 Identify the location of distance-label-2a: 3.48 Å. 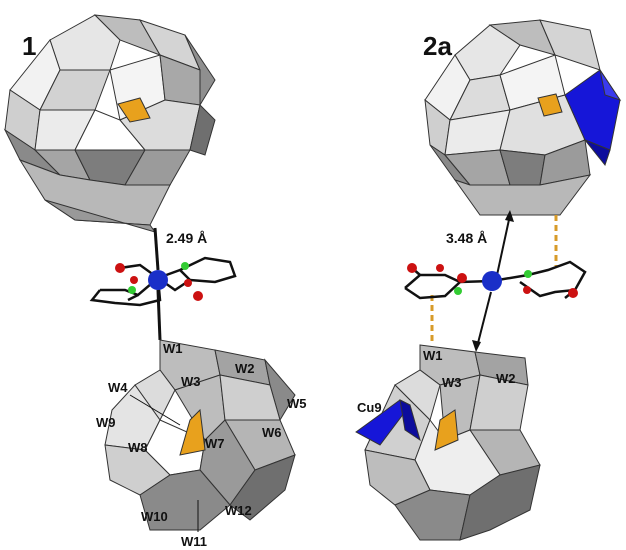
(466, 238).